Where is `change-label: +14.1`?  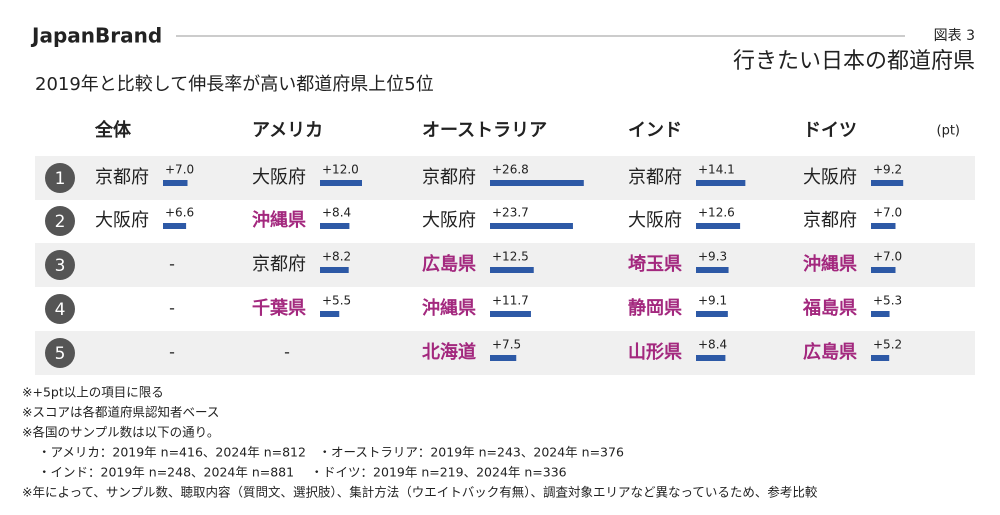 change-label: +14.1 is located at coordinates (716, 170).